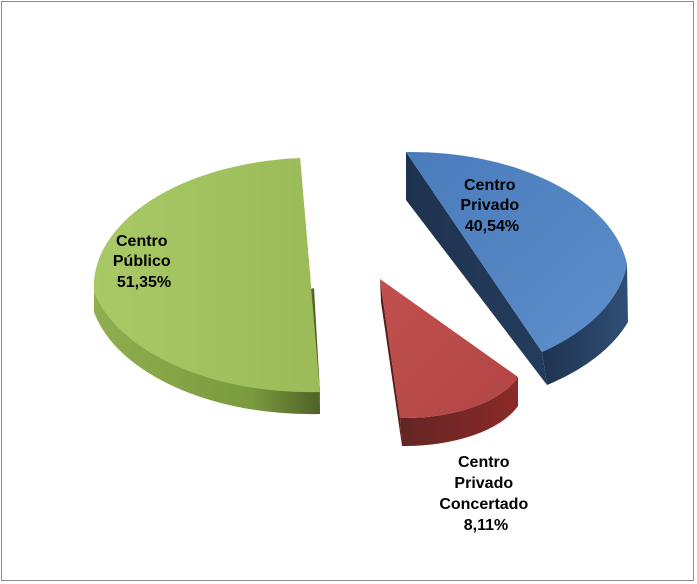 This screenshot has width=697, height=584. I want to click on label-concertado: Centro Privado Concertado 8,11%, so click(485, 494).